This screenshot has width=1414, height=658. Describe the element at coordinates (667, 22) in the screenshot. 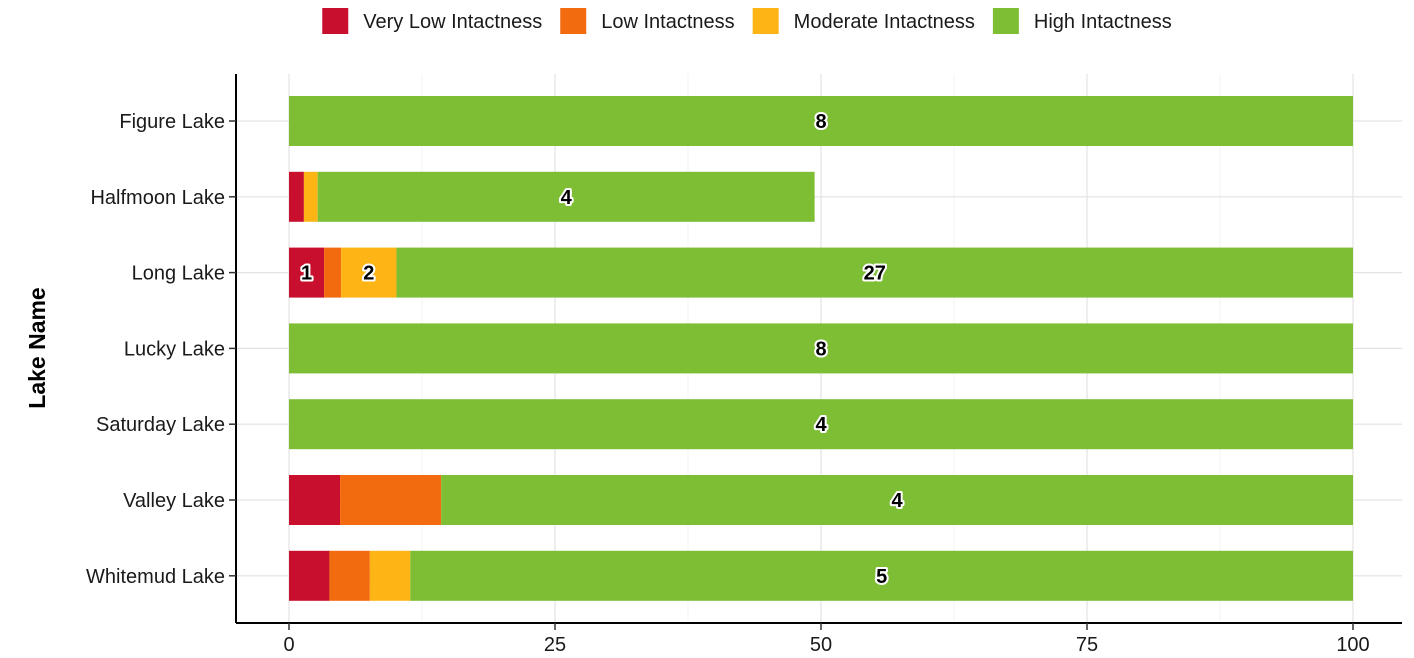

I see `legend-label: Low Intactness` at that location.